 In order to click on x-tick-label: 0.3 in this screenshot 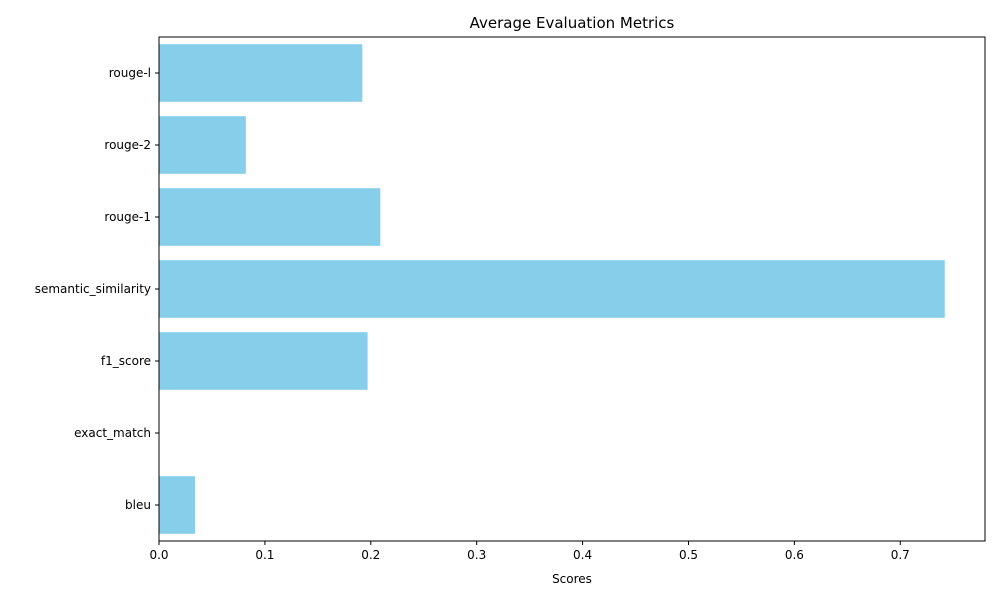, I will do `click(476, 555)`.